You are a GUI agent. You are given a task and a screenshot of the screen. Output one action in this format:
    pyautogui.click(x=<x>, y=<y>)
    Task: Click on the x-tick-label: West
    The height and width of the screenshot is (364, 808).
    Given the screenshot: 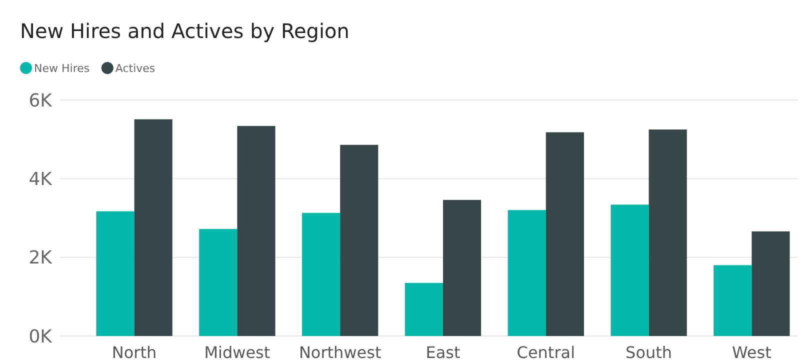 What is the action you would take?
    pyautogui.click(x=752, y=352)
    